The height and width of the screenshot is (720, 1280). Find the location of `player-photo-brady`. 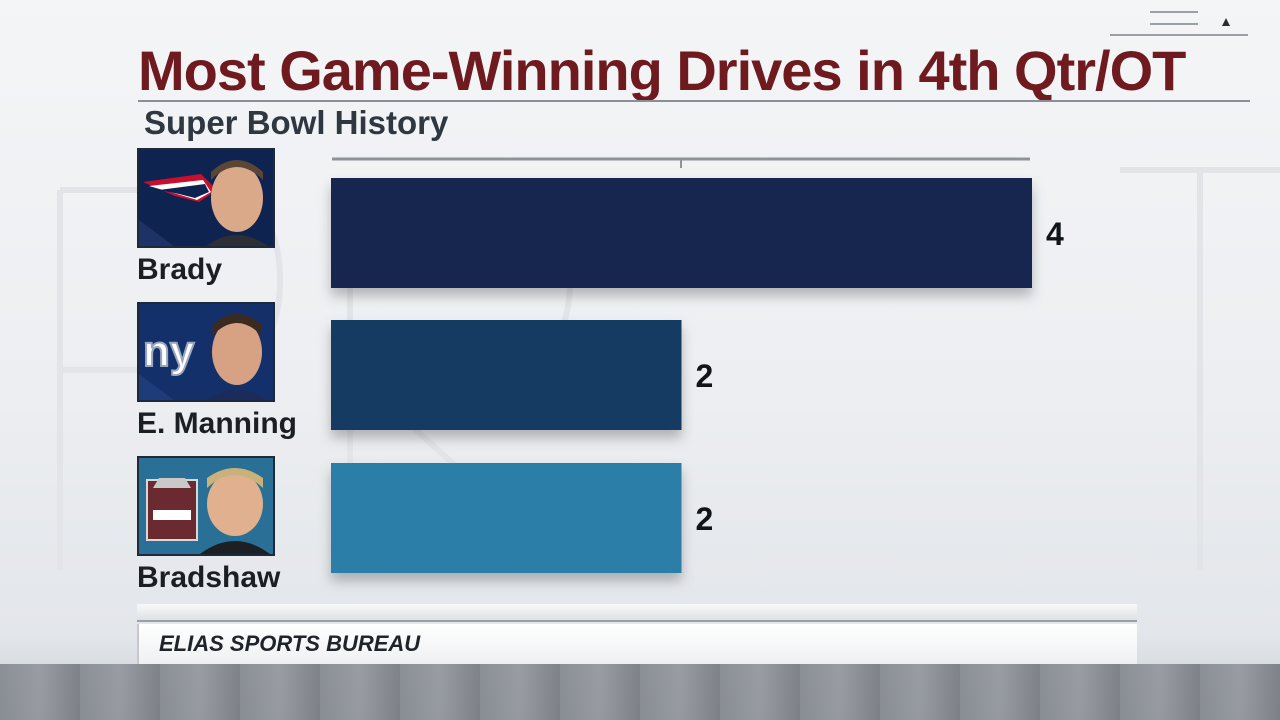

player-photo-brady is located at coordinates (206, 198).